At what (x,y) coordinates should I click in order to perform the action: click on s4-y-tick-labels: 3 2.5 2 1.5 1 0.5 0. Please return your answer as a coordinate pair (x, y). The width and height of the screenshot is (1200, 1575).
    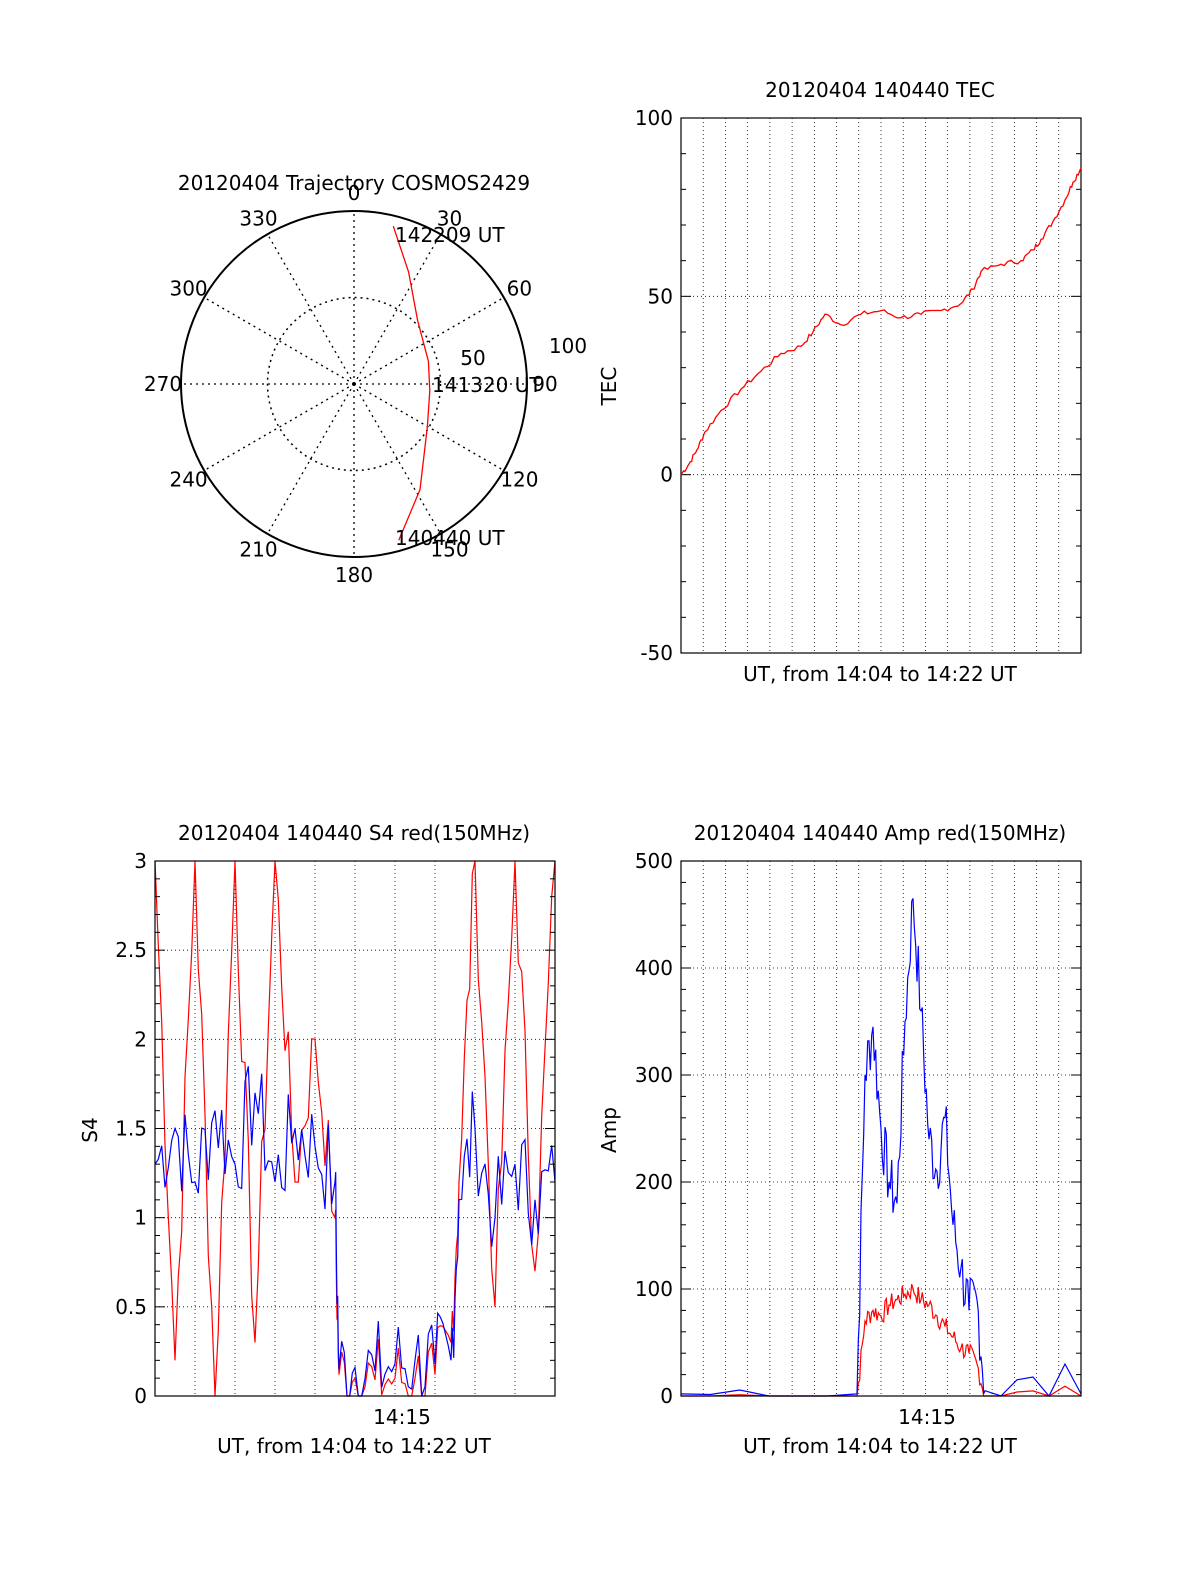
    Looking at the image, I should click on (131, 1128).